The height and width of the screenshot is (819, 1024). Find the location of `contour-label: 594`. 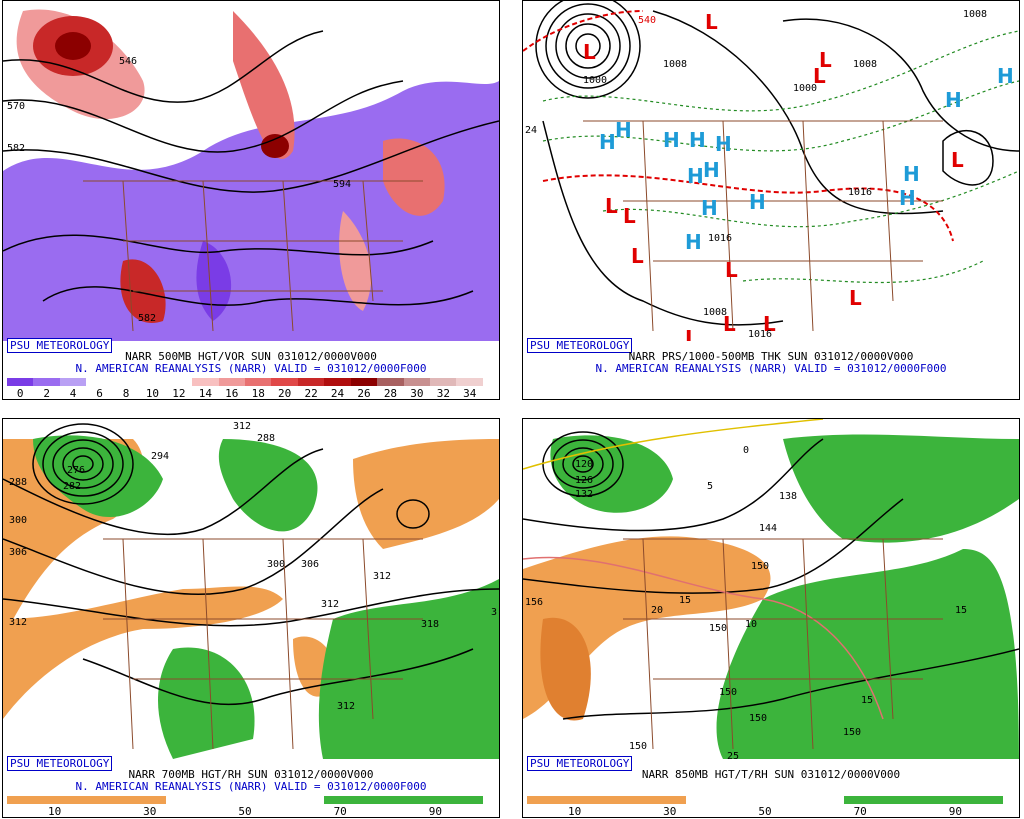

contour-label: 594 is located at coordinates (342, 184).